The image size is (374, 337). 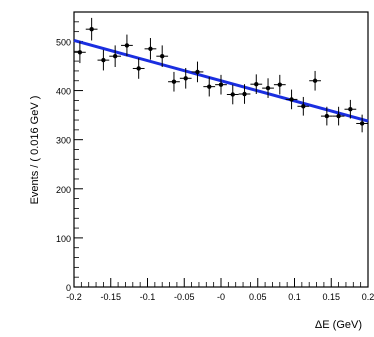 I want to click on x-tick-label: -0, so click(x=221, y=297).